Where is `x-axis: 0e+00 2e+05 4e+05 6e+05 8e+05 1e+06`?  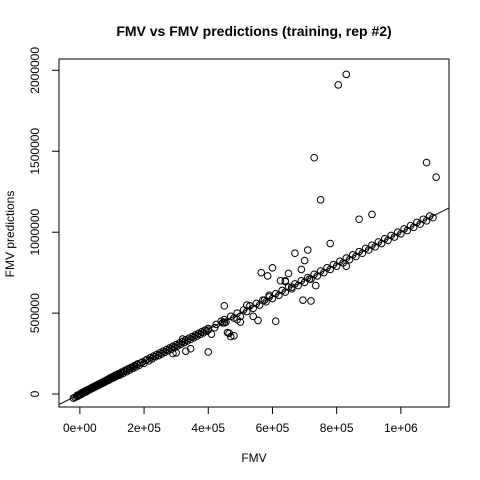
x-axis: 0e+00 2e+05 4e+05 6e+05 8e+05 1e+06 is located at coordinates (240, 420).